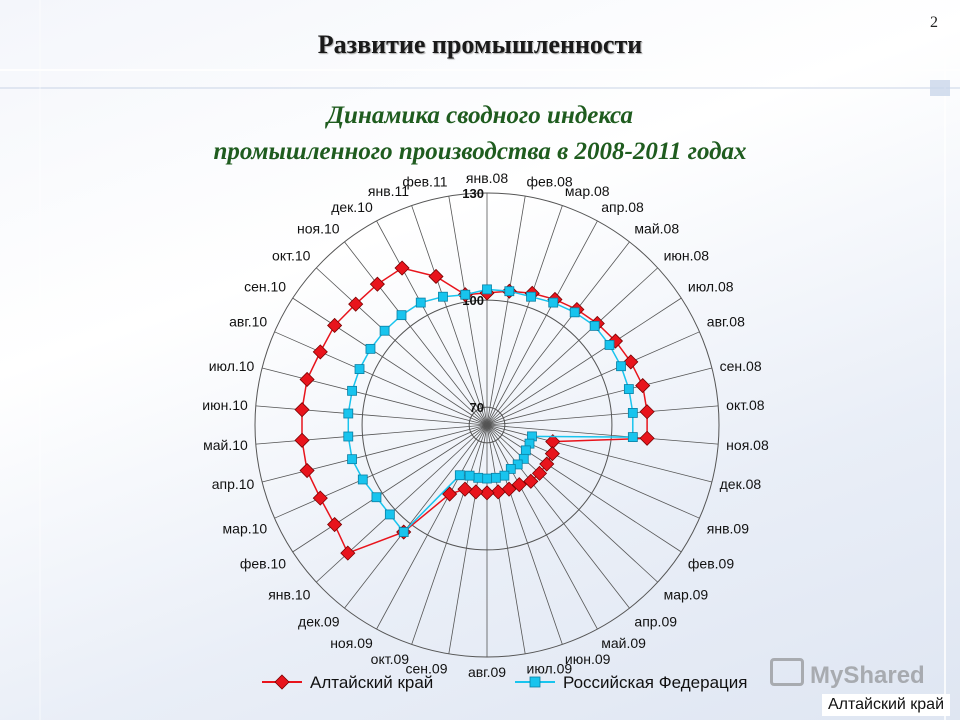 This screenshot has height=720, width=960. What do you see at coordinates (550, 181) in the screenshot?
I see `axis-category-label: фев.08` at bounding box center [550, 181].